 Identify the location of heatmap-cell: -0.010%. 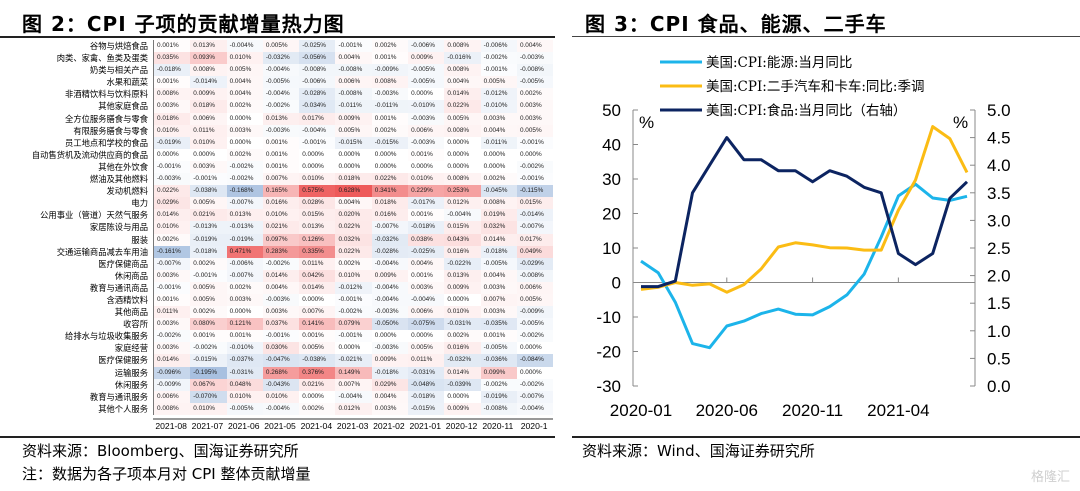
(426, 106).